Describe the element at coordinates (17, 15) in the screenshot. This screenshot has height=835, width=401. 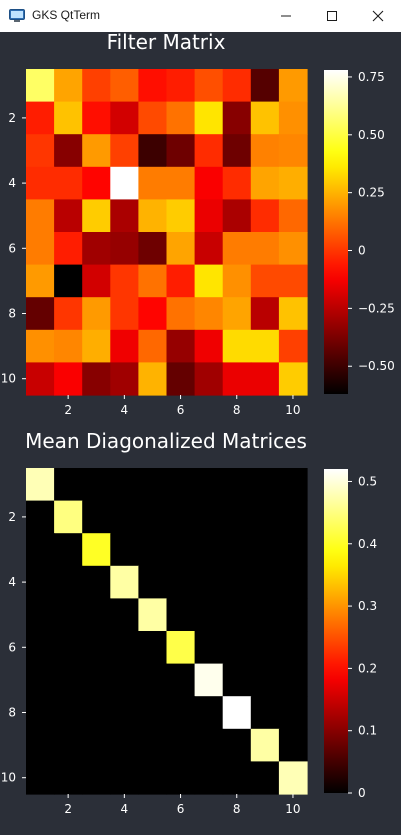
I see `terminal-app-icon` at that location.